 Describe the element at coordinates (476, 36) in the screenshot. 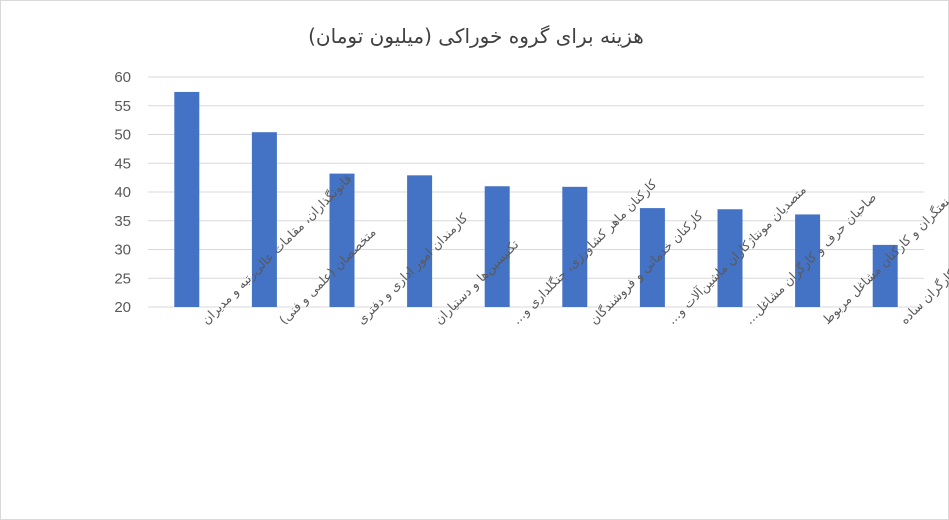

I see `chart-title: هزینه برای گروه خوراکی (میلیون تومان)` at that location.